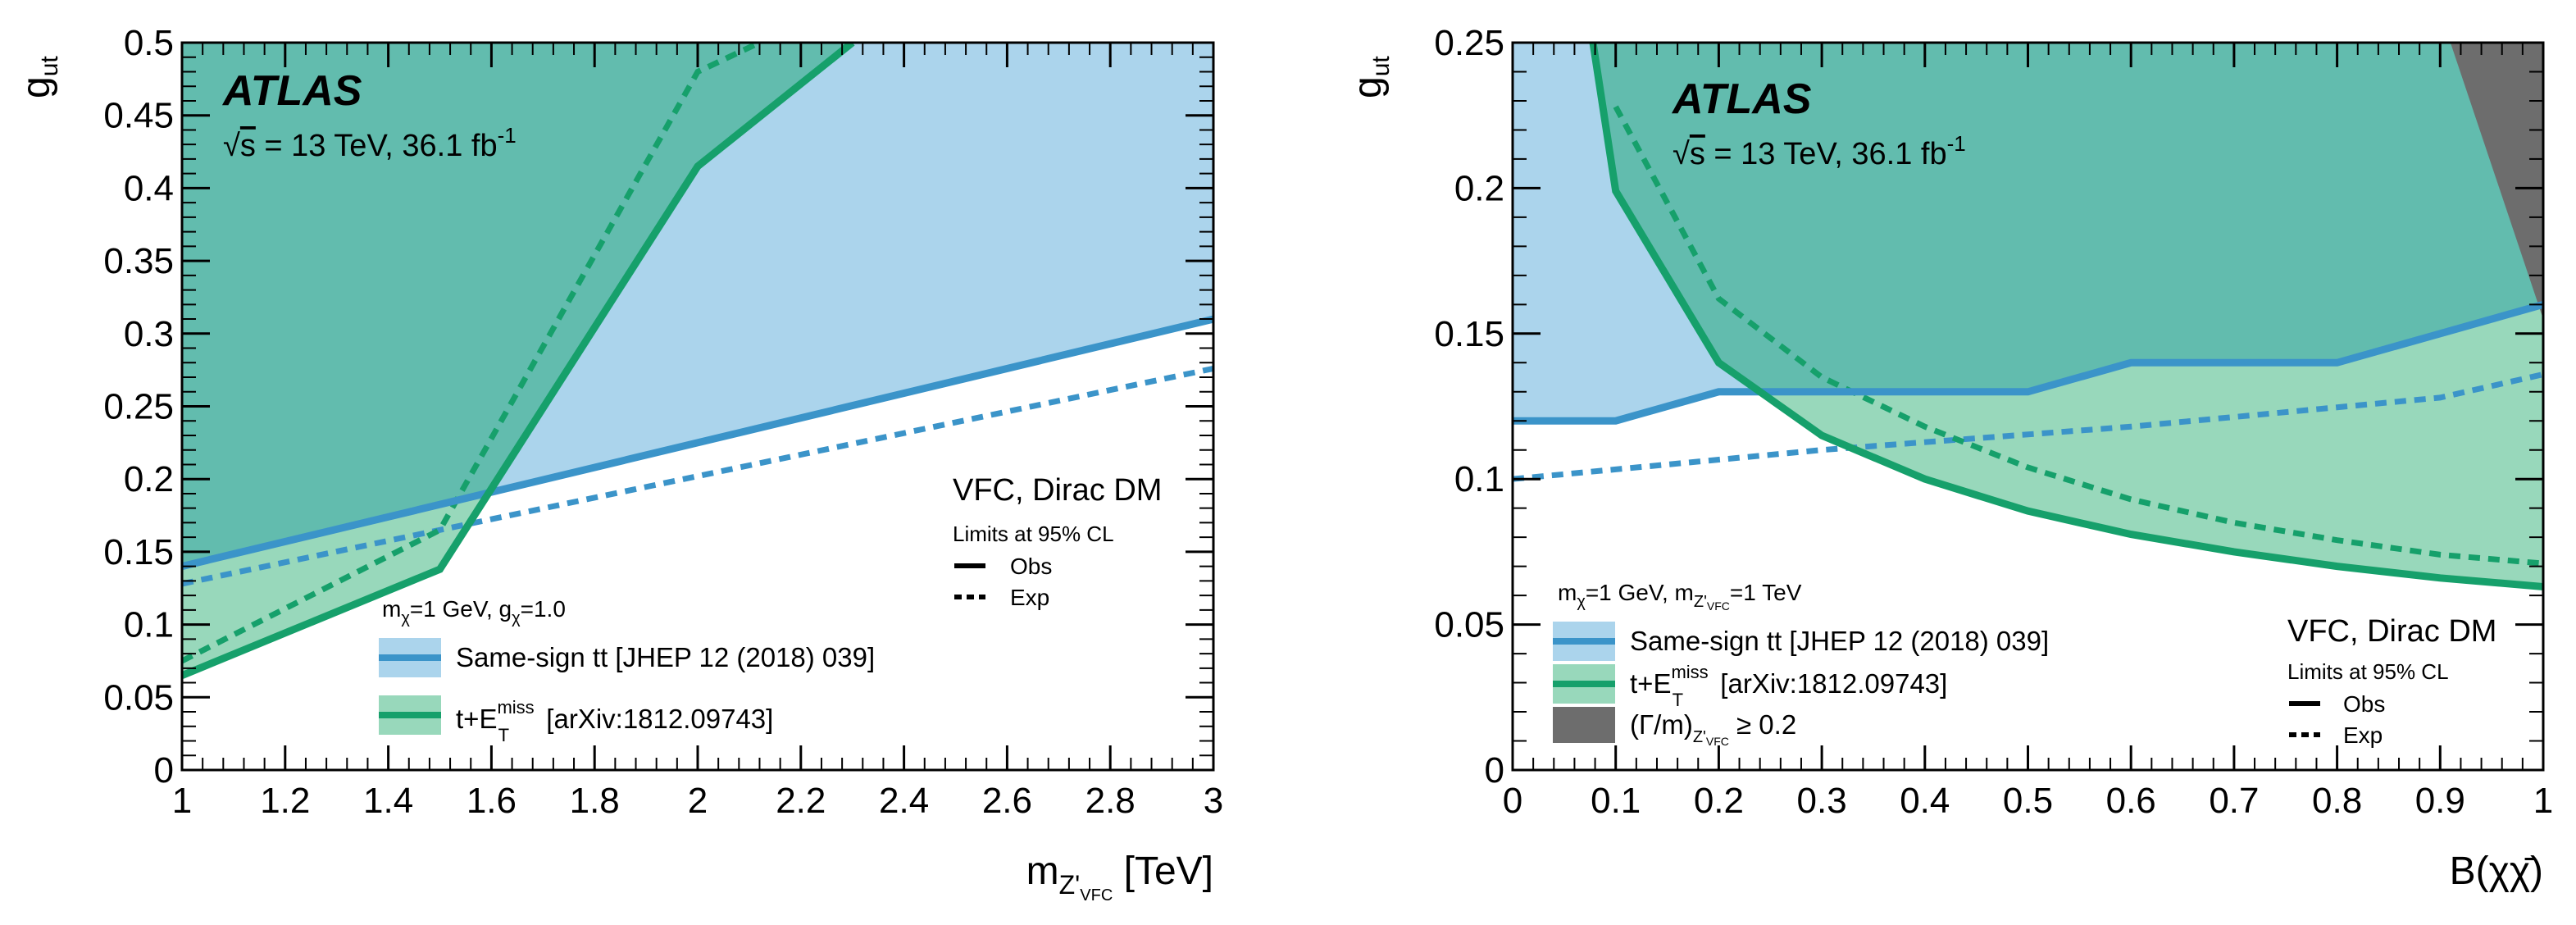  What do you see at coordinates (1584, 725) in the screenshot?
I see `width-legend-swatch` at bounding box center [1584, 725].